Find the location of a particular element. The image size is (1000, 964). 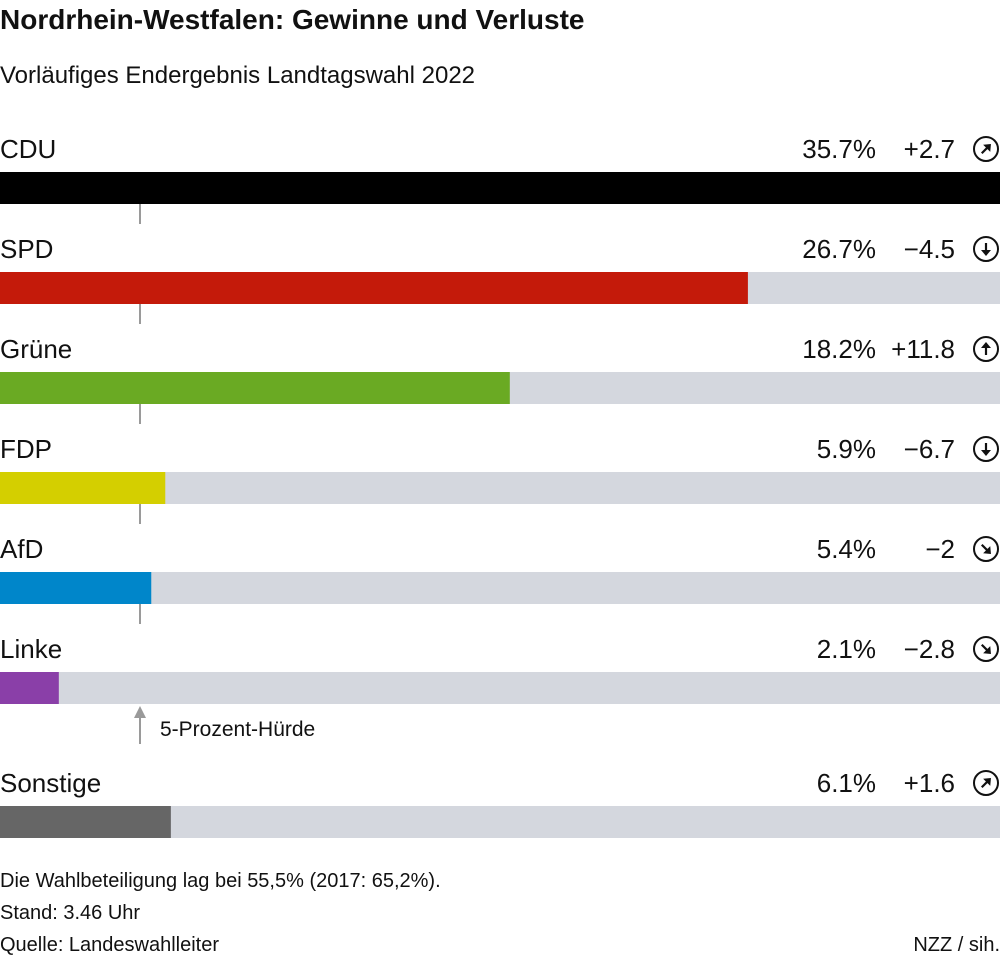

change-label: −4.5 is located at coordinates (929, 249).